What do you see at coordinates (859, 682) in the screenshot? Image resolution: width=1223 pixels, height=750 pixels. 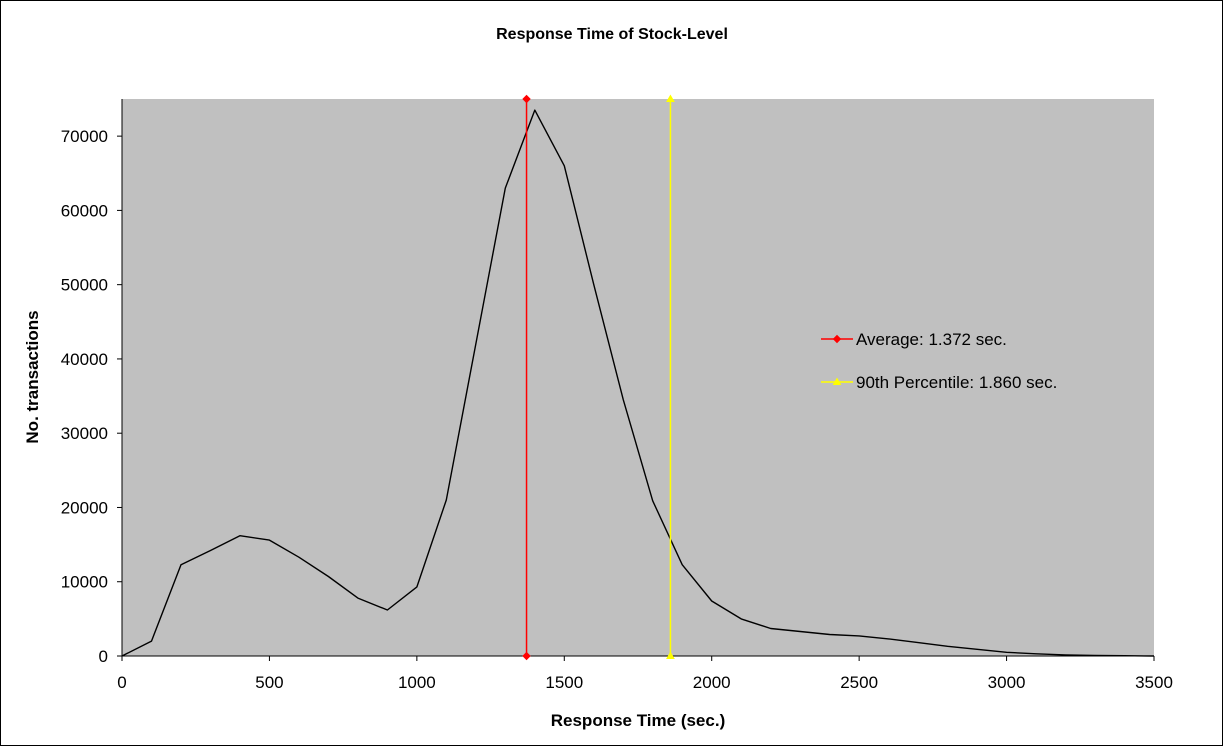 I see `x-tick-label: 2500` at bounding box center [859, 682].